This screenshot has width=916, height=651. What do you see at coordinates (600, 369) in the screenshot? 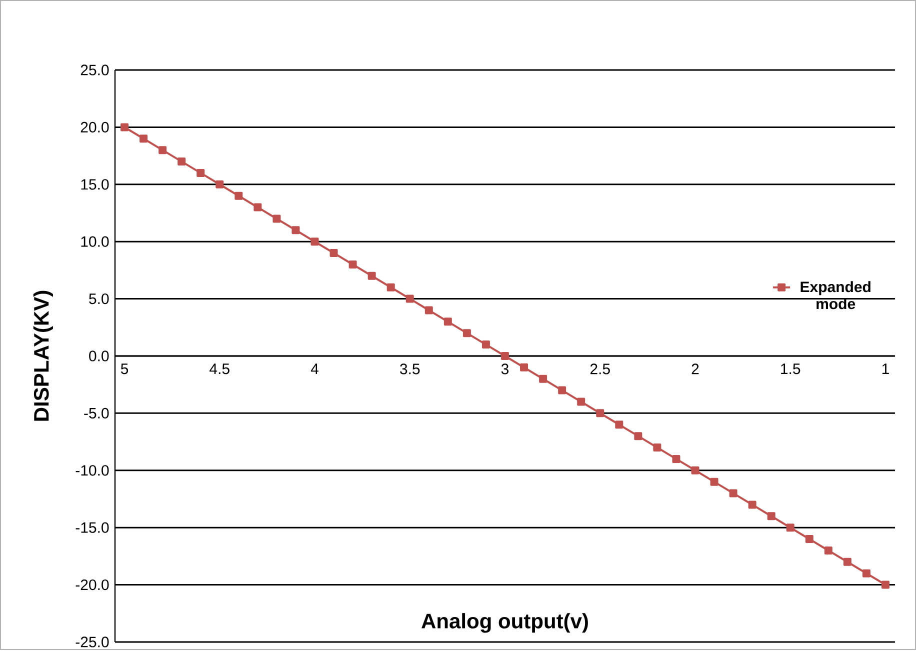
I see `x-tick-label: 2.5` at bounding box center [600, 369].